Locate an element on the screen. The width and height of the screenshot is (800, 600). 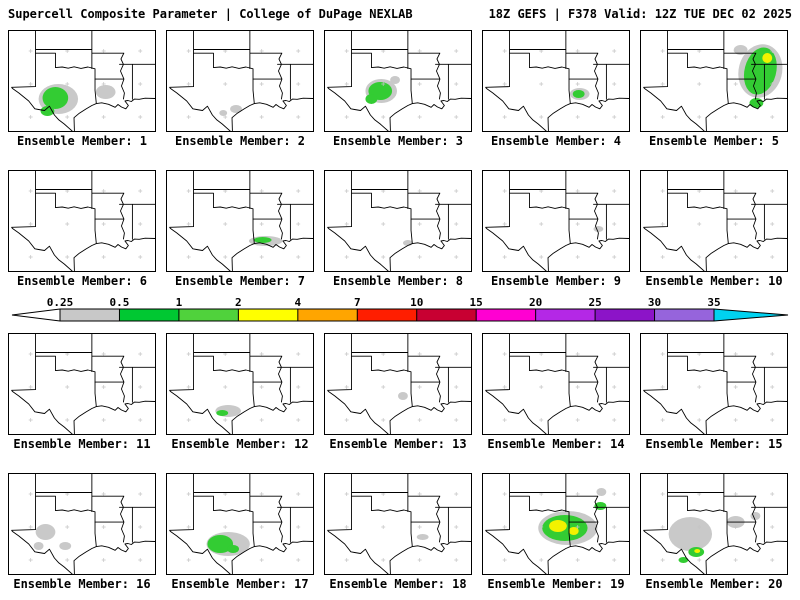
panel-label: Ensemble Member: 7 is located at coordinates (240, 281).